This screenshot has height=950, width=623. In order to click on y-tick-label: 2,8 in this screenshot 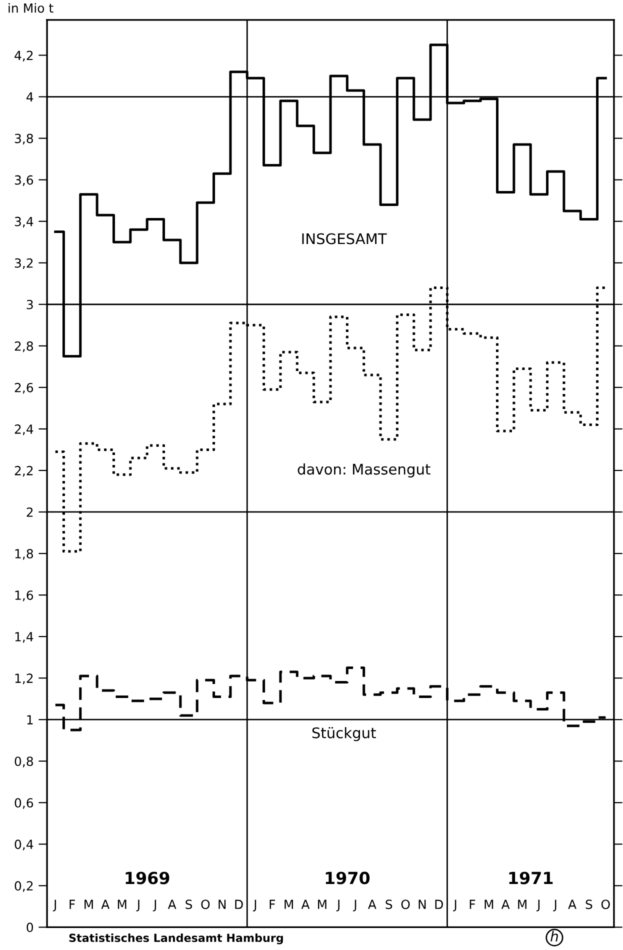, I will do `click(23, 346)`.